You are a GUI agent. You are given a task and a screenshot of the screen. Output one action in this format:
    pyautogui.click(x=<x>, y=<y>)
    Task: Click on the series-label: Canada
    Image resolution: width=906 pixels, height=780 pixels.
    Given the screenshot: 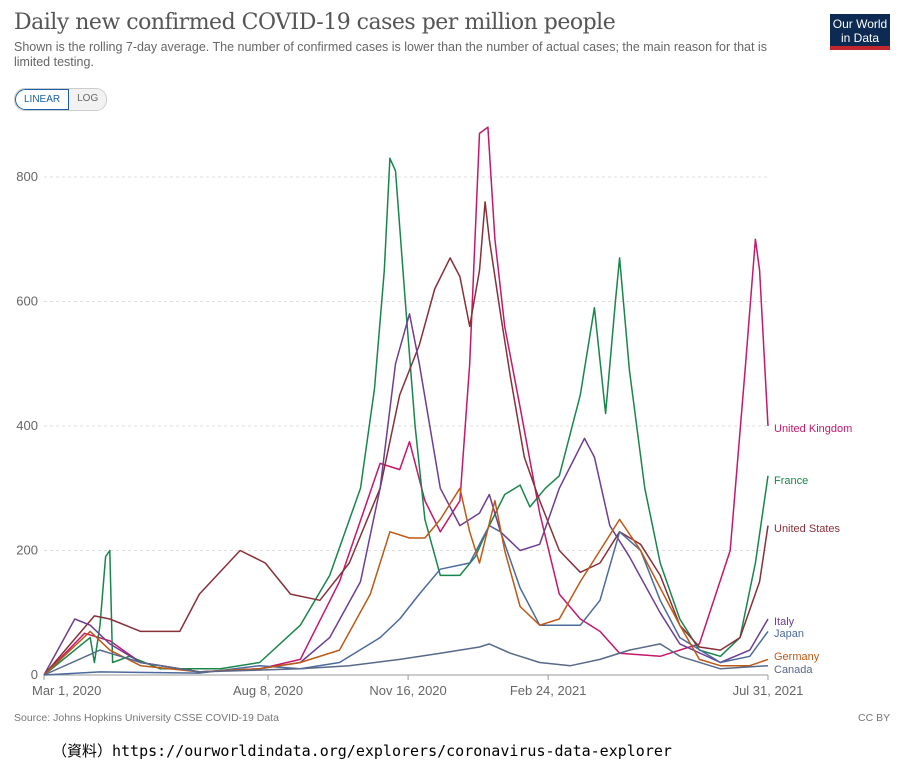 What is the action you would take?
    pyautogui.click(x=793, y=670)
    